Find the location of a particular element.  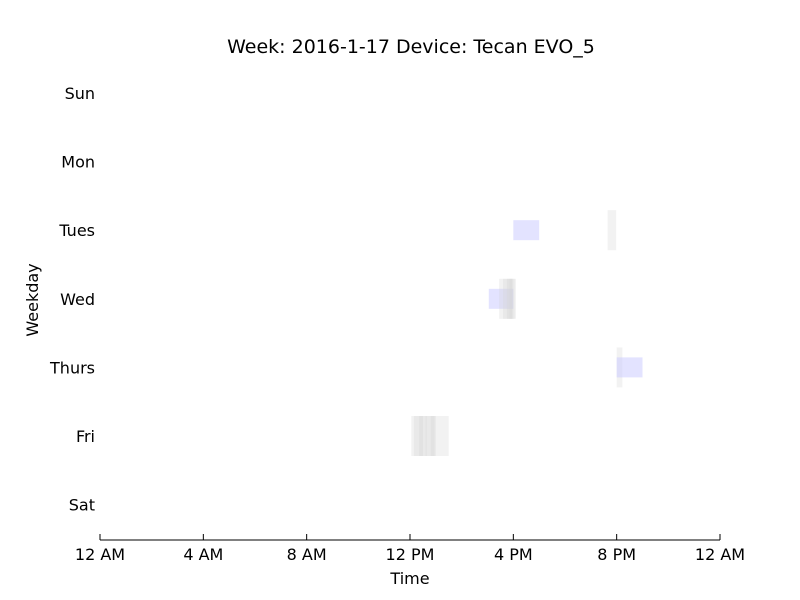

x-tick-label: 12 PM is located at coordinates (410, 554).